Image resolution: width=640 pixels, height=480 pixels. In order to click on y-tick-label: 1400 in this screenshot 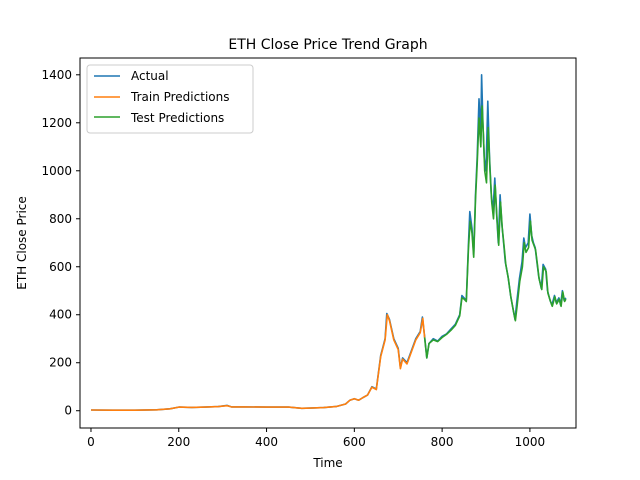, I will do `click(56, 75)`.